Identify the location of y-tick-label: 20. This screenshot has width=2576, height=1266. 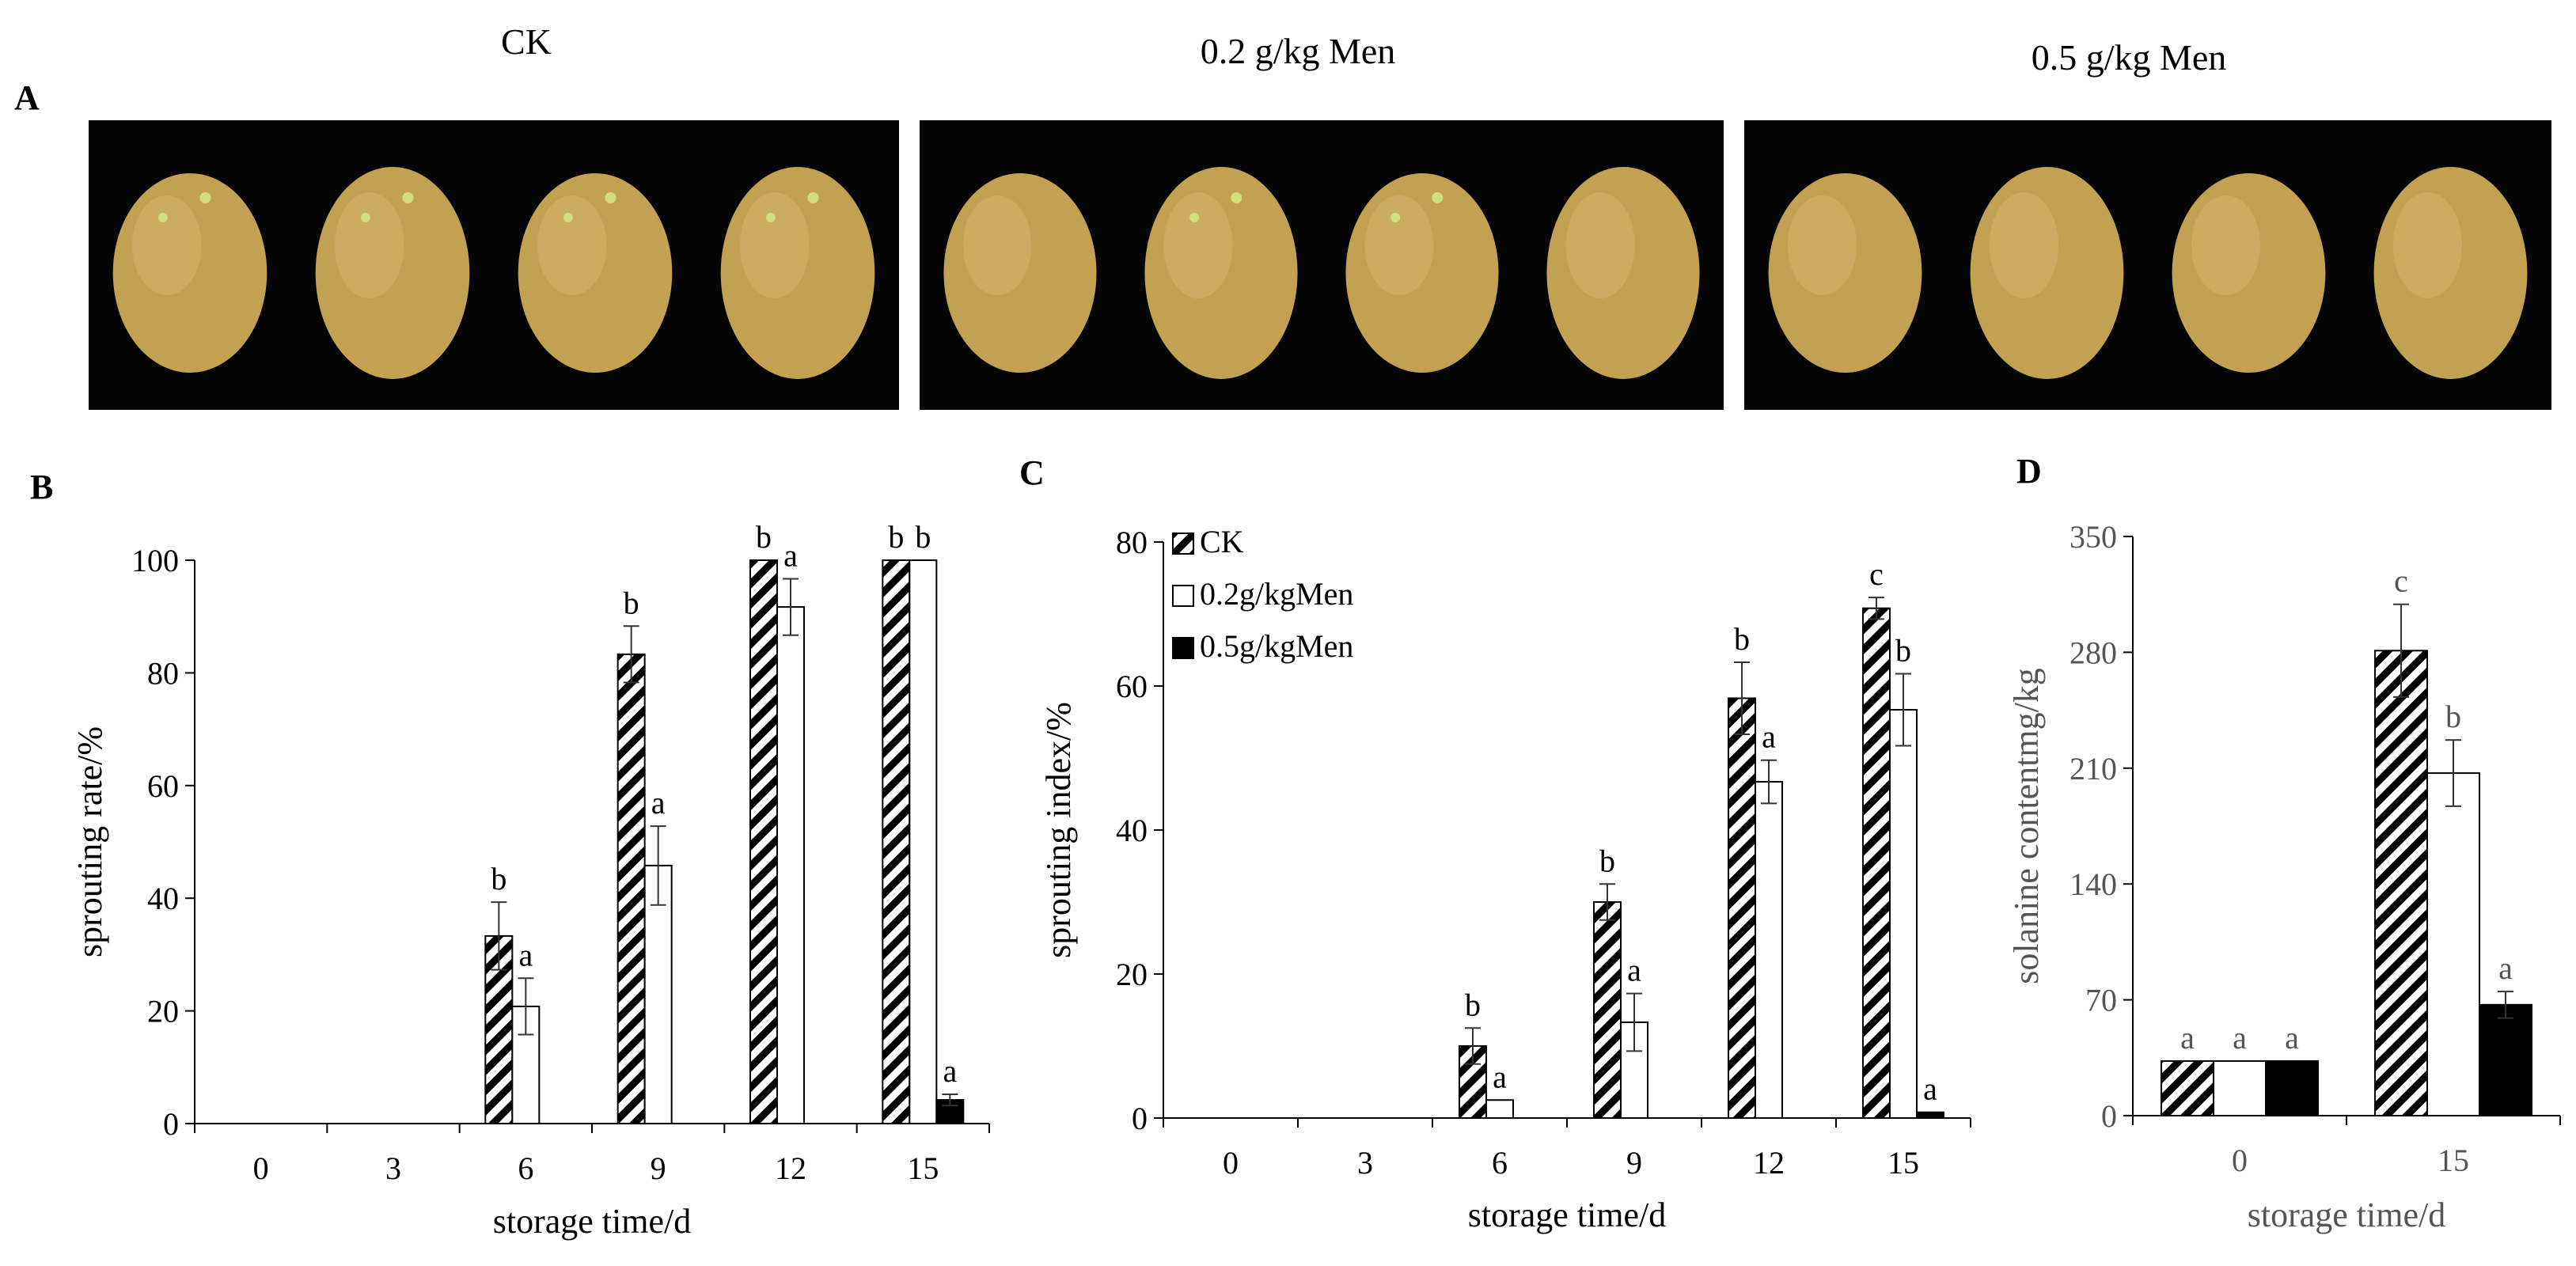
(163, 1011).